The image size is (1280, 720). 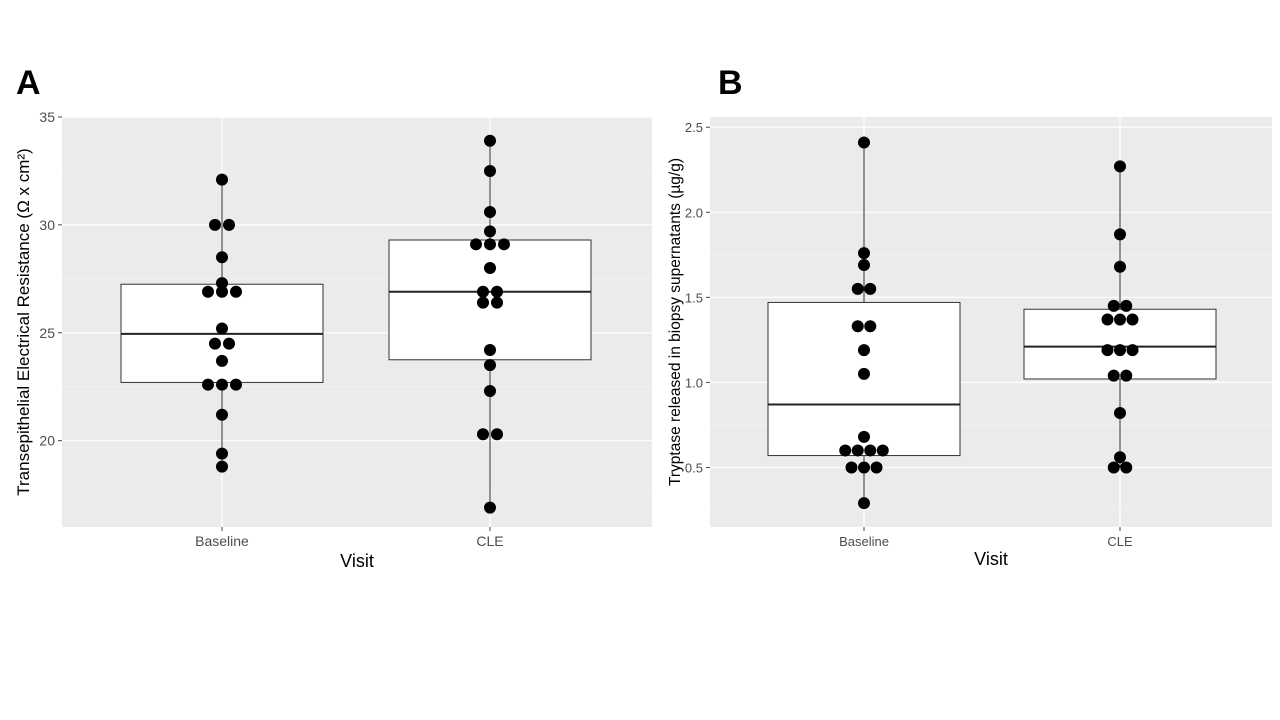 What do you see at coordinates (694, 297) in the screenshot?
I see `panel-b-y-tick-label: 1.5` at bounding box center [694, 297].